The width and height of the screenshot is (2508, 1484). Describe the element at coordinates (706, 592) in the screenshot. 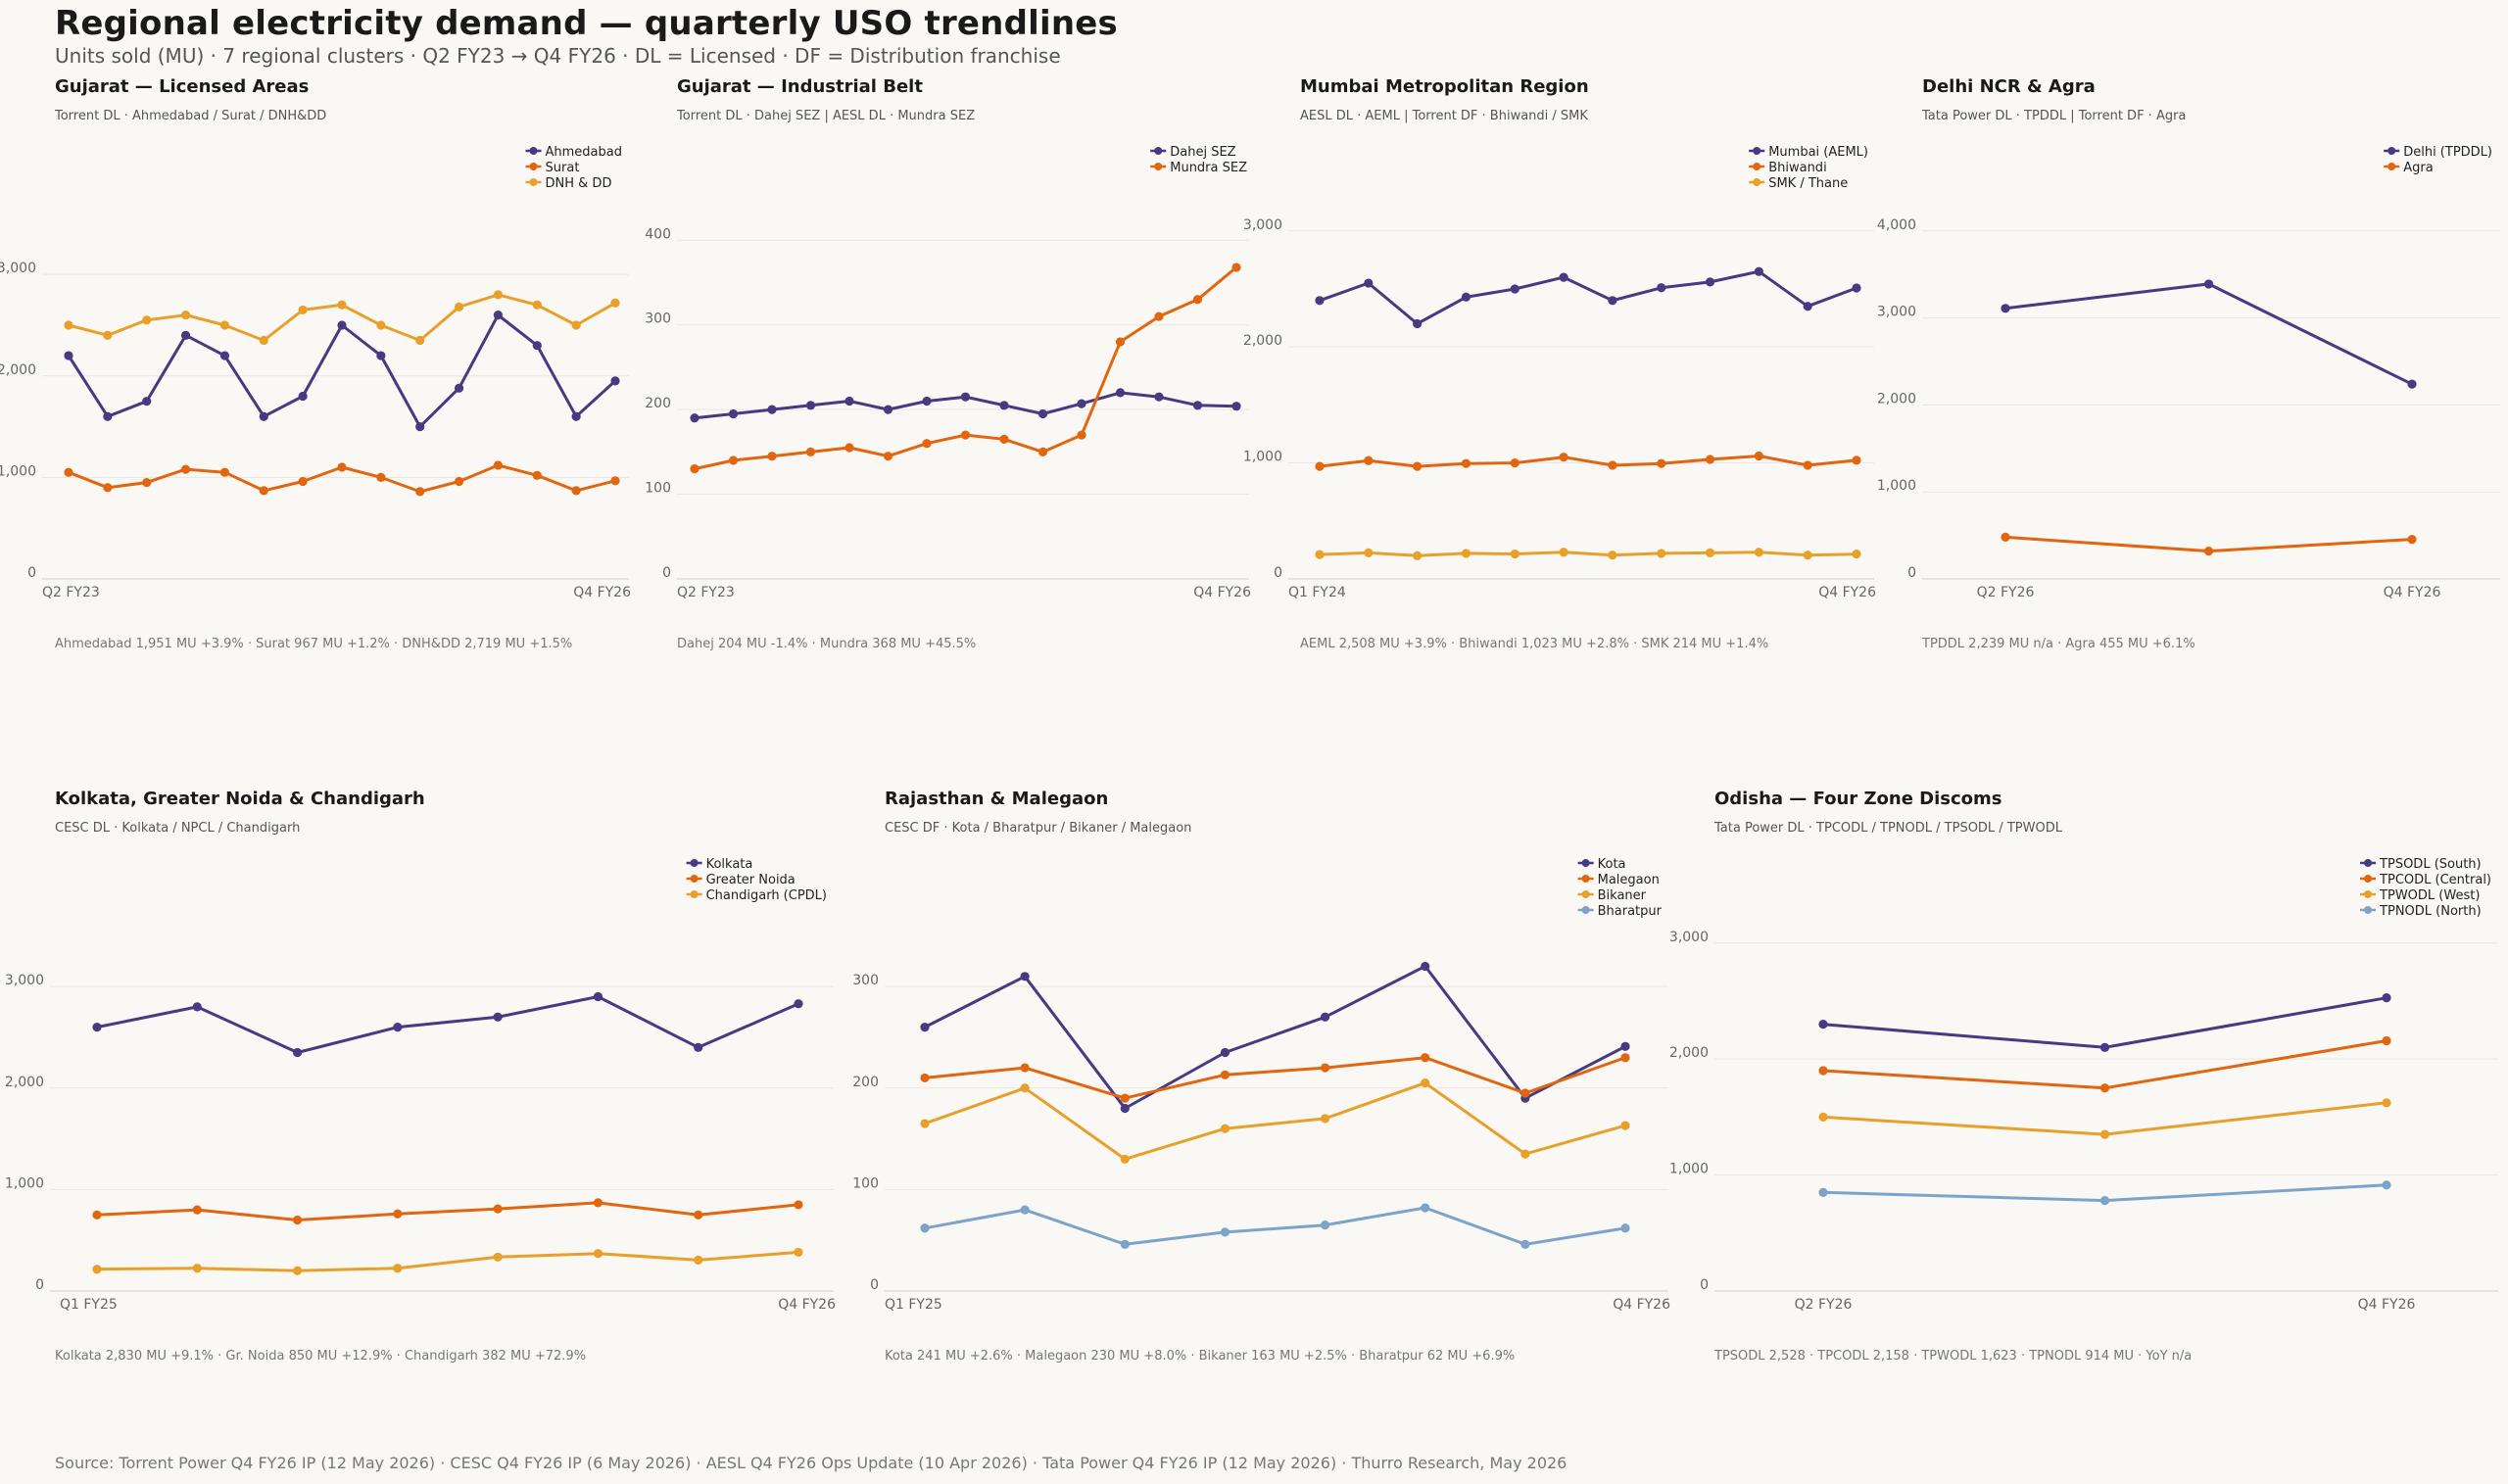

I see `x-tick-label-start: Q2 FY23` at that location.